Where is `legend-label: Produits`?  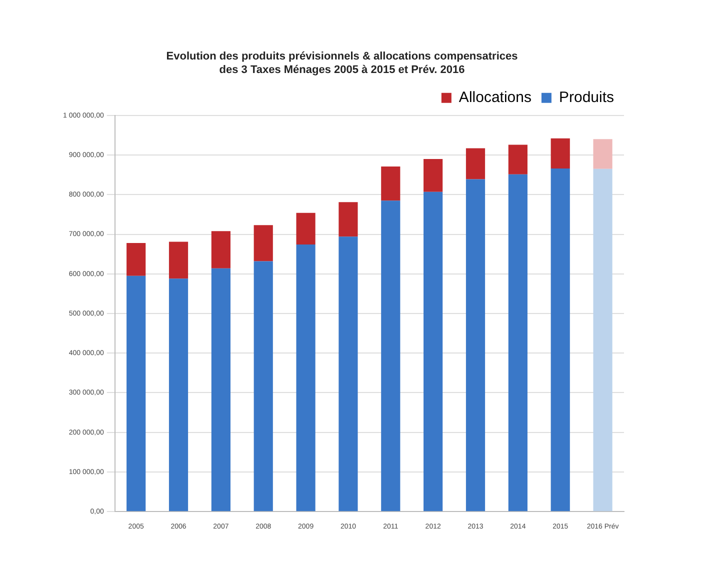
legend-label: Produits is located at coordinates (586, 97).